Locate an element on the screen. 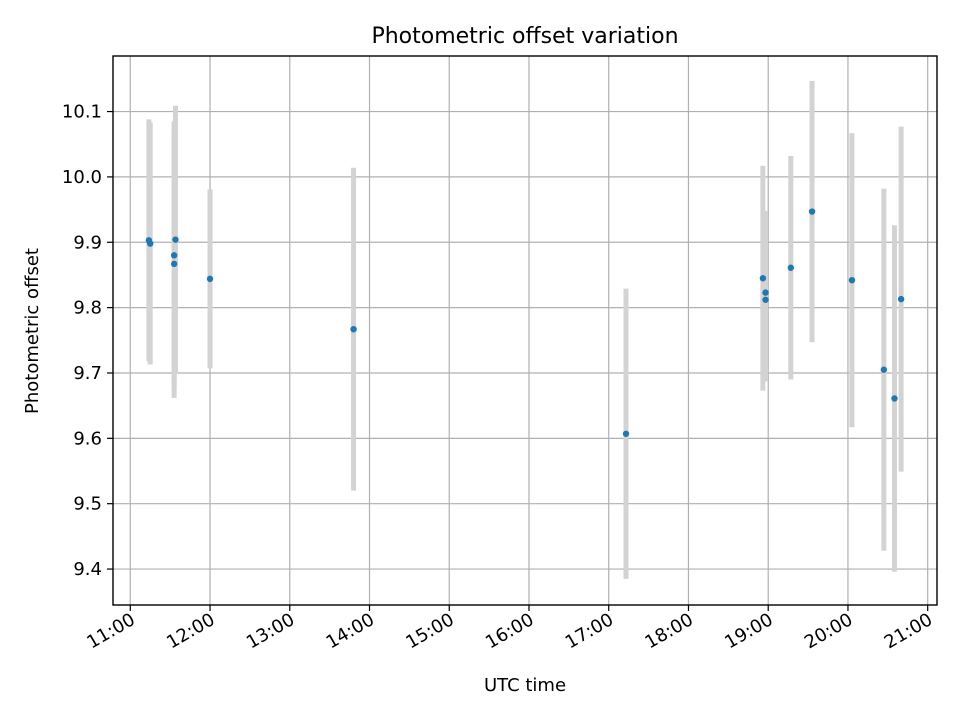 This screenshot has height=720, width=960. y-axis-ticks: 9.4 9.5 9.6 9.7 9.8 9.9 10.0 10.1 is located at coordinates (87, 341).